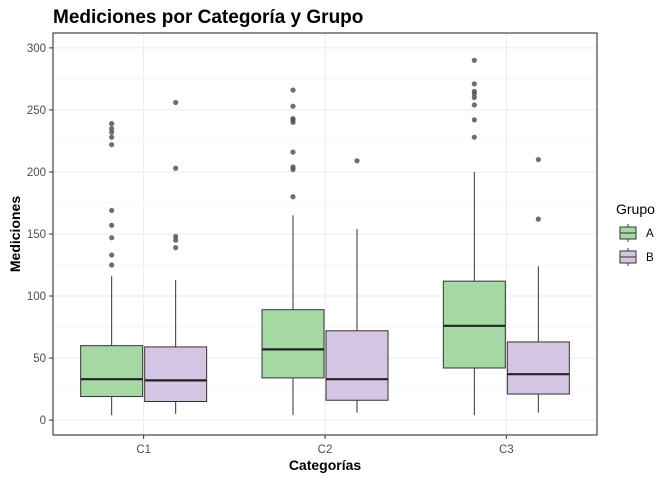  I want to click on y-tick-label: 150, so click(36, 235).